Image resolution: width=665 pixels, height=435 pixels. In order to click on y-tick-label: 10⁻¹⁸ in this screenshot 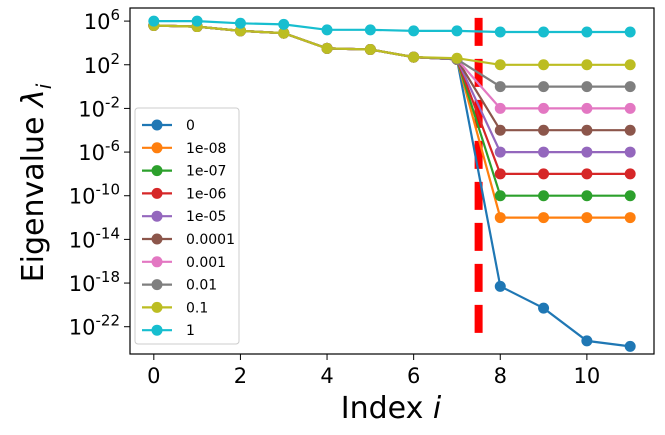, I will do `click(94, 282)`.